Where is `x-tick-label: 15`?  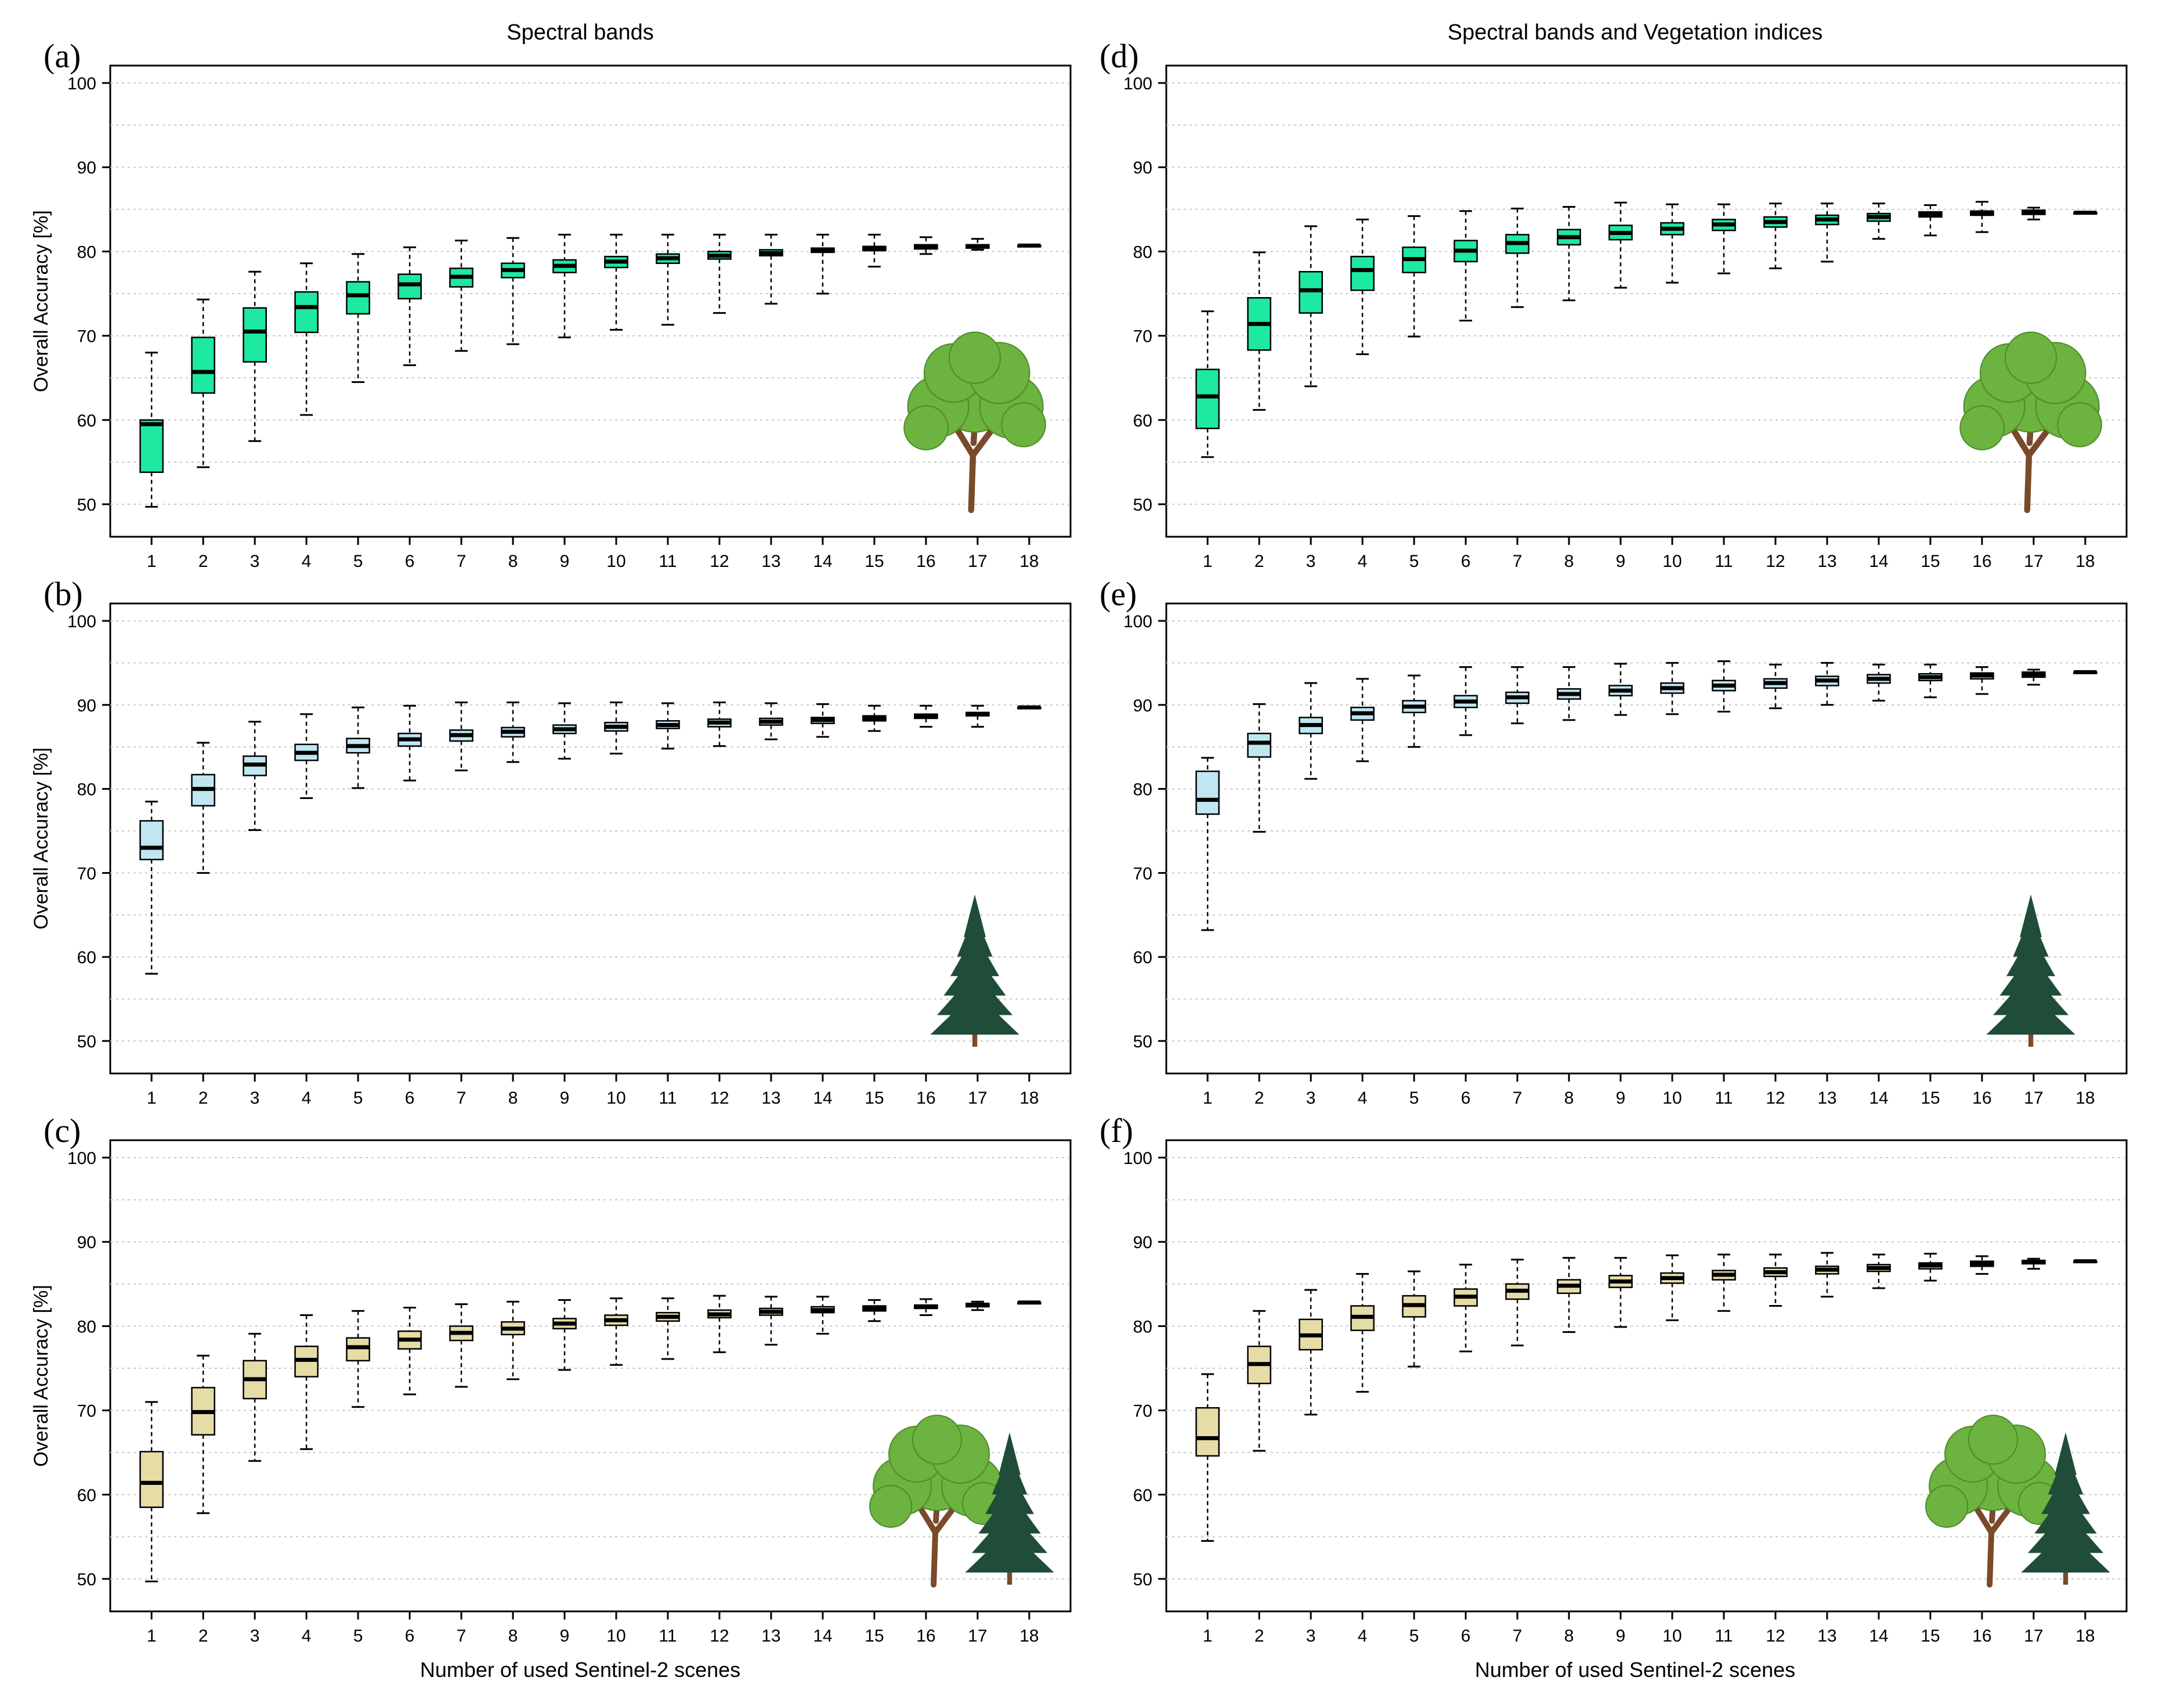 x-tick-label: 15 is located at coordinates (1931, 1636).